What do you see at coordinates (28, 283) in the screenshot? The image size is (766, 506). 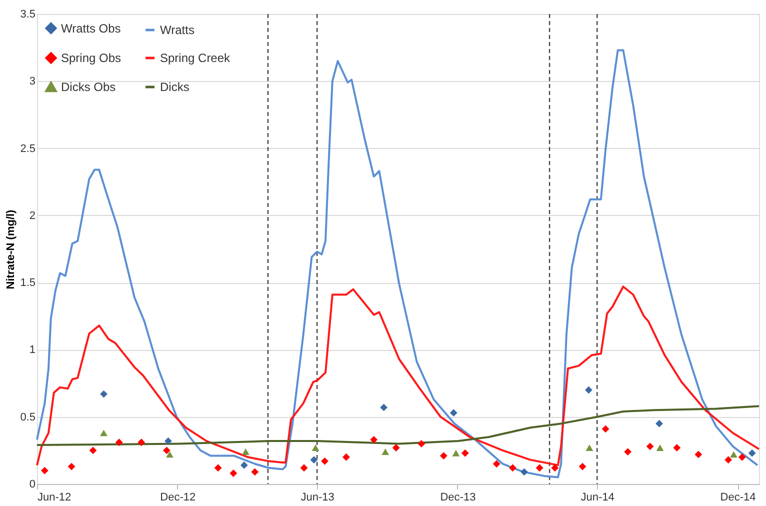 I see `y-tick-label: 1.5` at bounding box center [28, 283].